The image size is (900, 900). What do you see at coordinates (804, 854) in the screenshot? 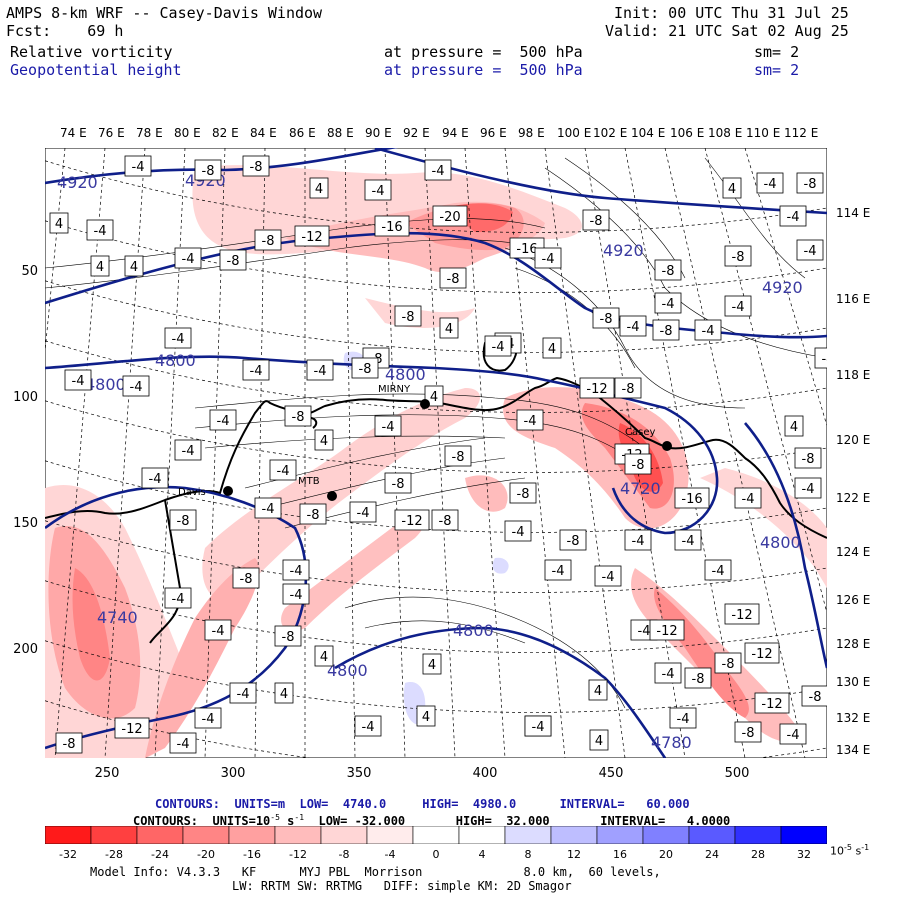
I see `colorbar-label: 32` at bounding box center [804, 854].